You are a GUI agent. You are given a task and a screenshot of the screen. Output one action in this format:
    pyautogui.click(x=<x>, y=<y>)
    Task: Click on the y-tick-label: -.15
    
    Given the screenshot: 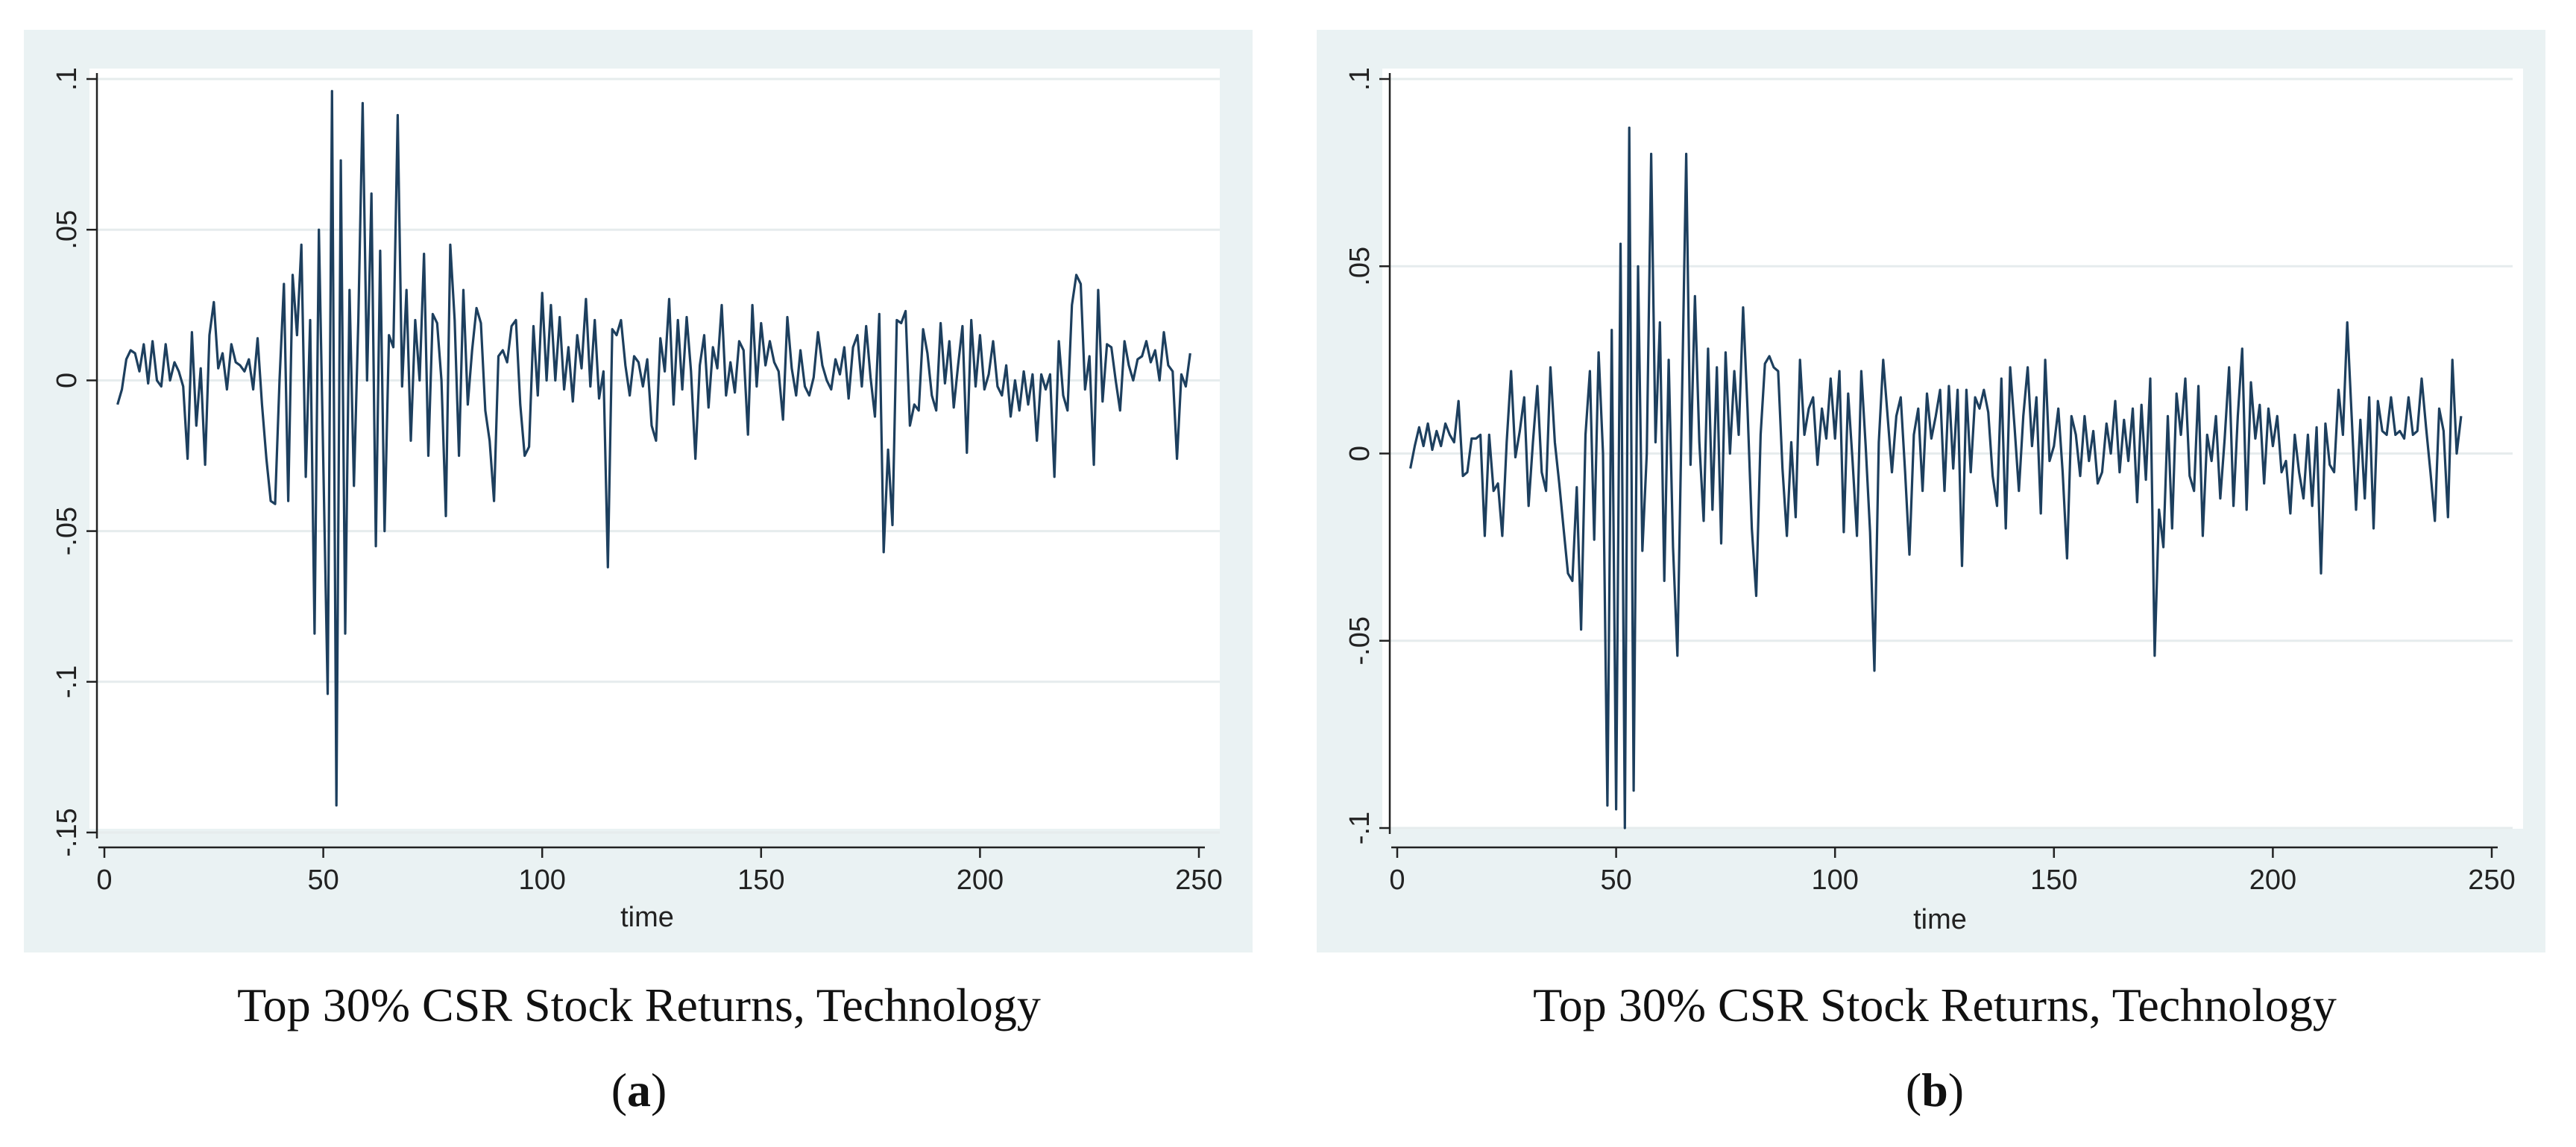 What is the action you would take?
    pyautogui.click(x=67, y=832)
    